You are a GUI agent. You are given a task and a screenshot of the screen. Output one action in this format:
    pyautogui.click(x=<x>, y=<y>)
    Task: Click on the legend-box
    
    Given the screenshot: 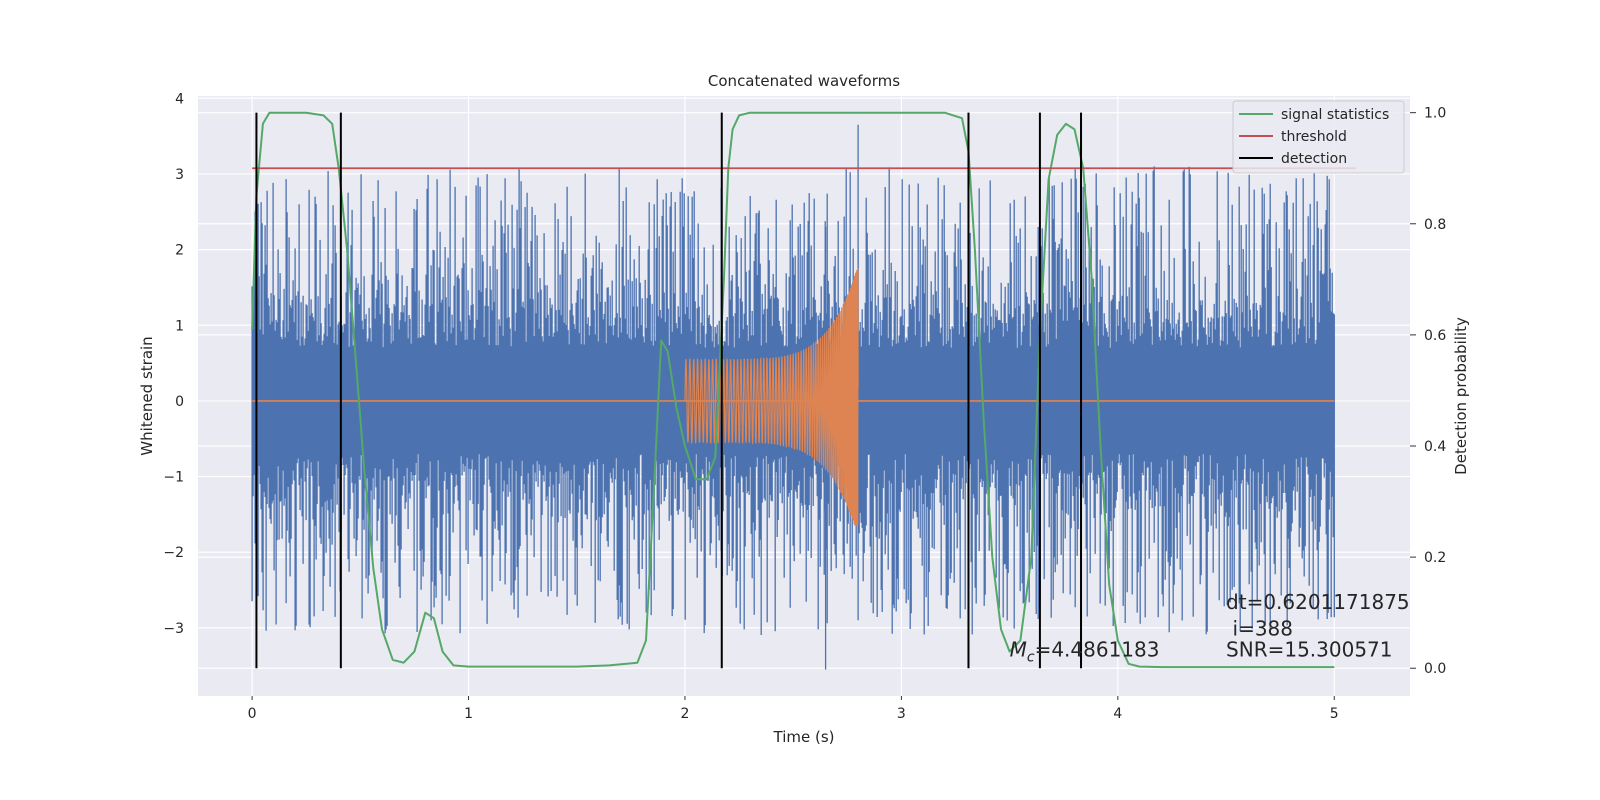 What is the action you would take?
    pyautogui.click(x=1318, y=137)
    